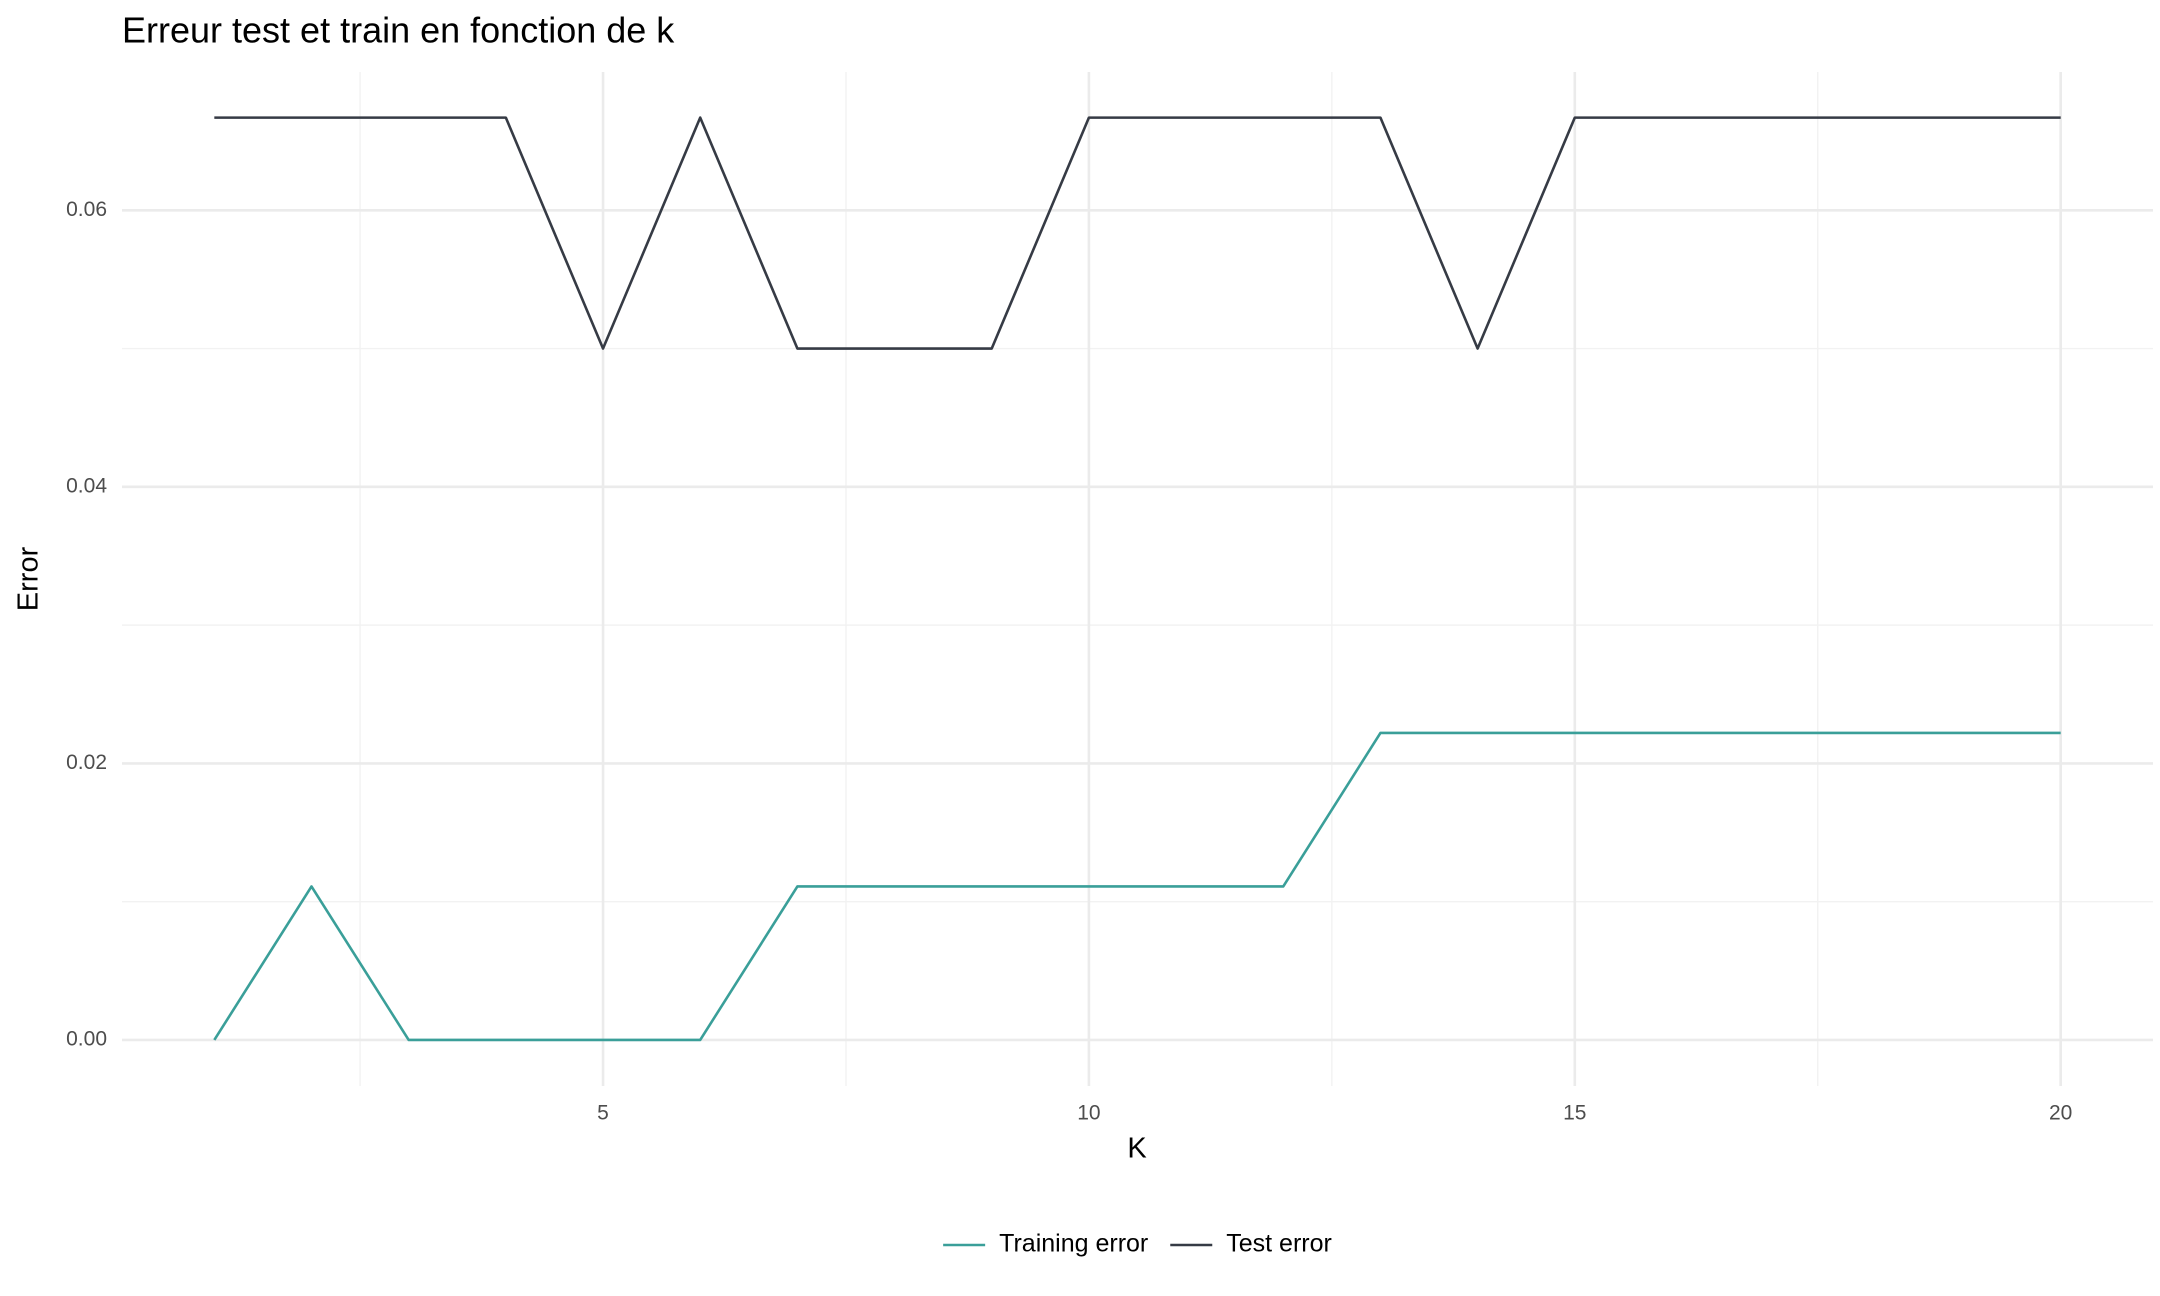 This screenshot has width=2160, height=1296. What do you see at coordinates (2060, 1113) in the screenshot?
I see `x-tick-label: 20` at bounding box center [2060, 1113].